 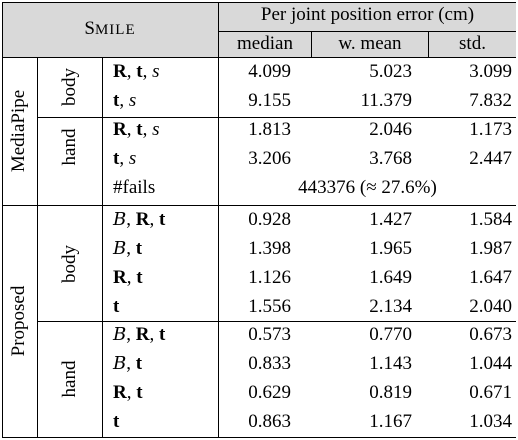 What do you see at coordinates (37, 247) in the screenshot?
I see `section-divider` at bounding box center [37, 247].